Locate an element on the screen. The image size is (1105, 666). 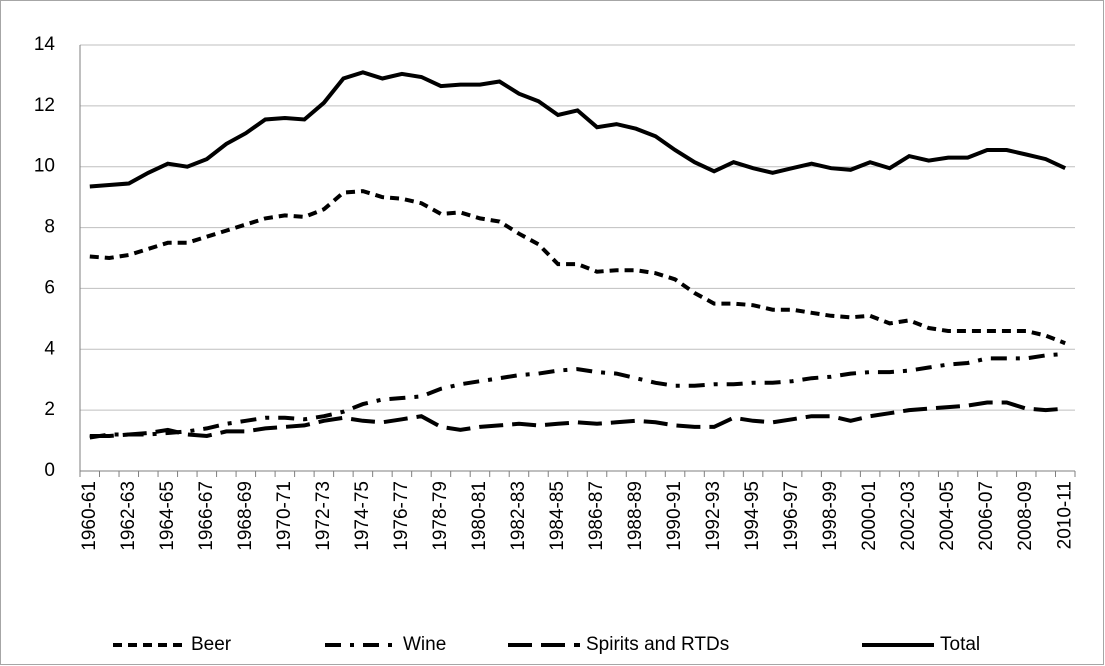
legend-label: Wine is located at coordinates (424, 644).